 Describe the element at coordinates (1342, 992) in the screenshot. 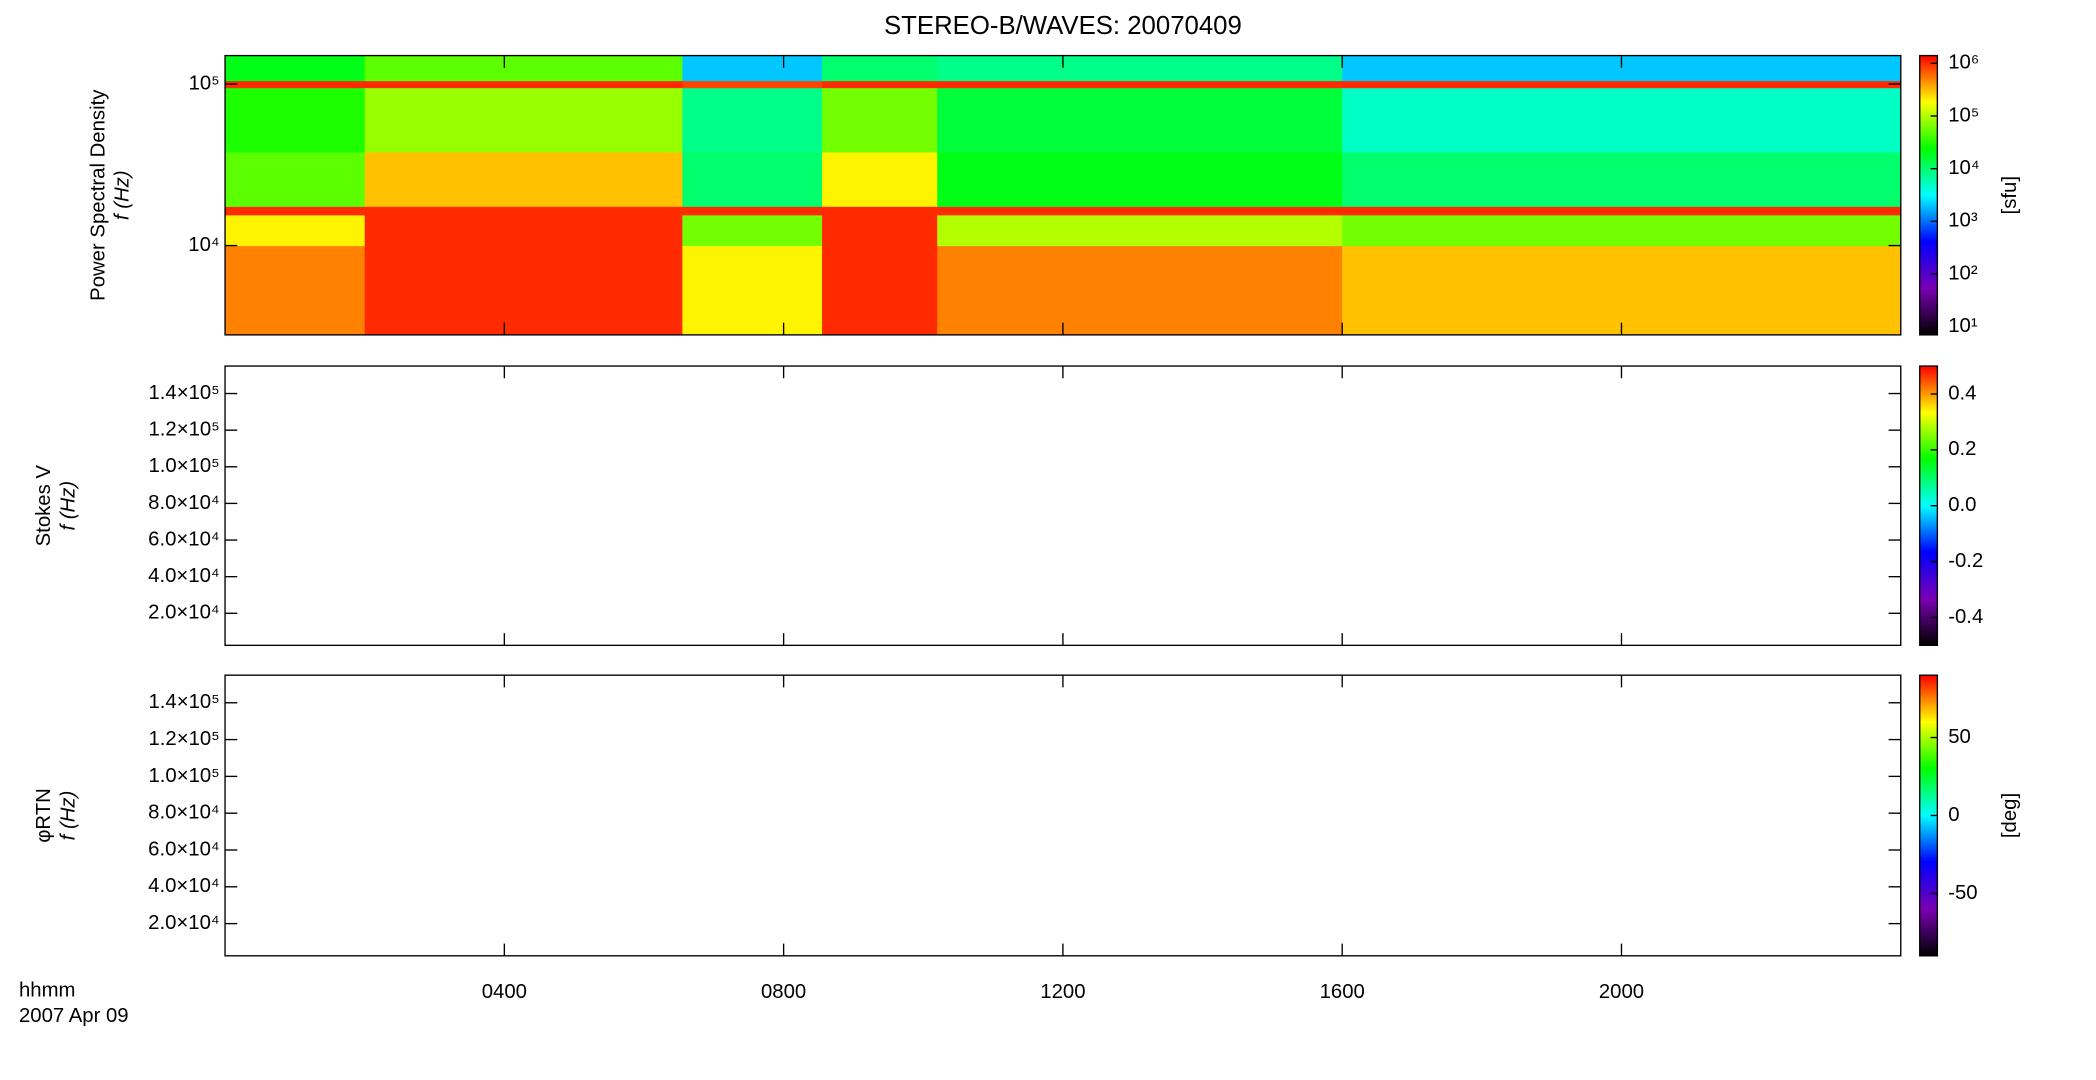

I see `x-tick-label: 1600` at that location.